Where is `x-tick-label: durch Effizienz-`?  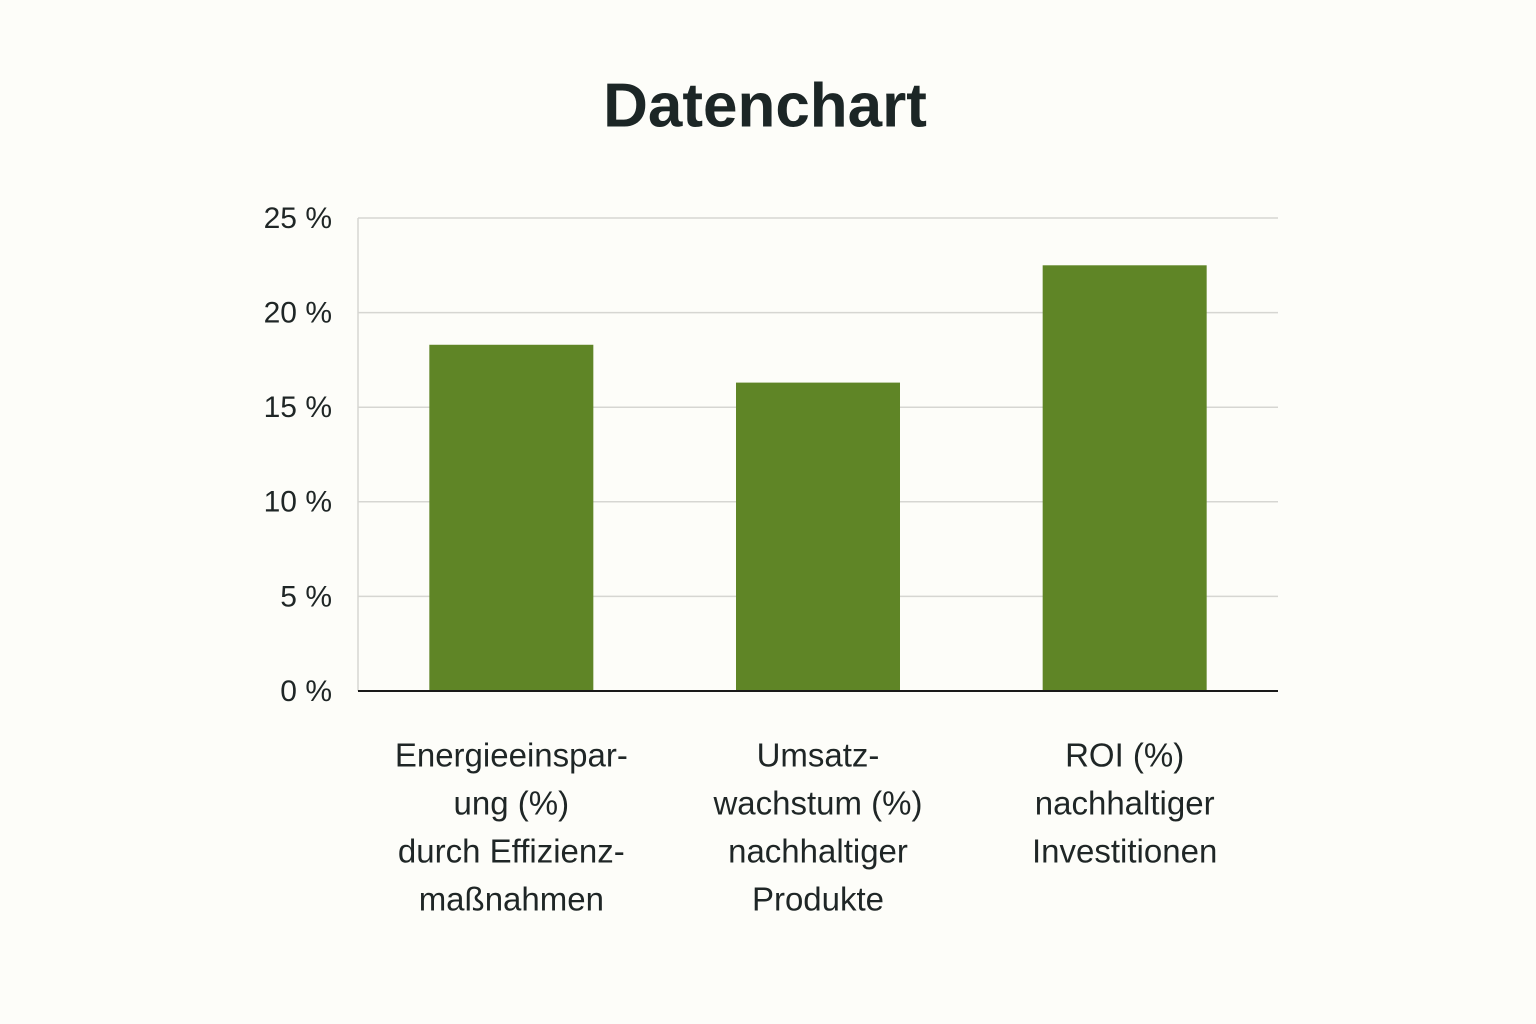
x-tick-label: durch Effizienz- is located at coordinates (511, 851).